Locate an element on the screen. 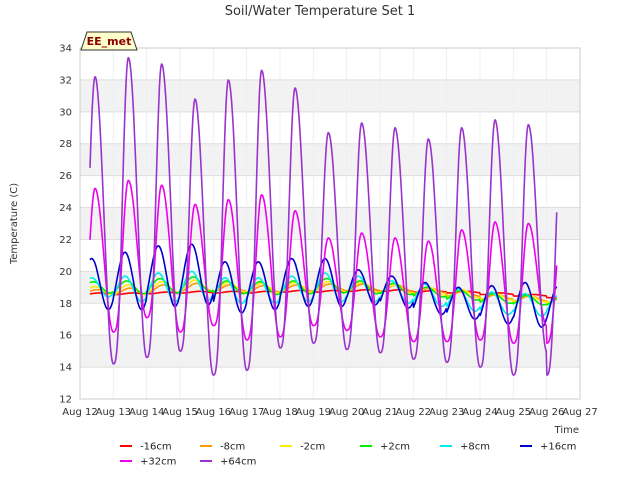 The width and height of the screenshot is (640, 480). y-tick-label: 28 is located at coordinates (65, 144).